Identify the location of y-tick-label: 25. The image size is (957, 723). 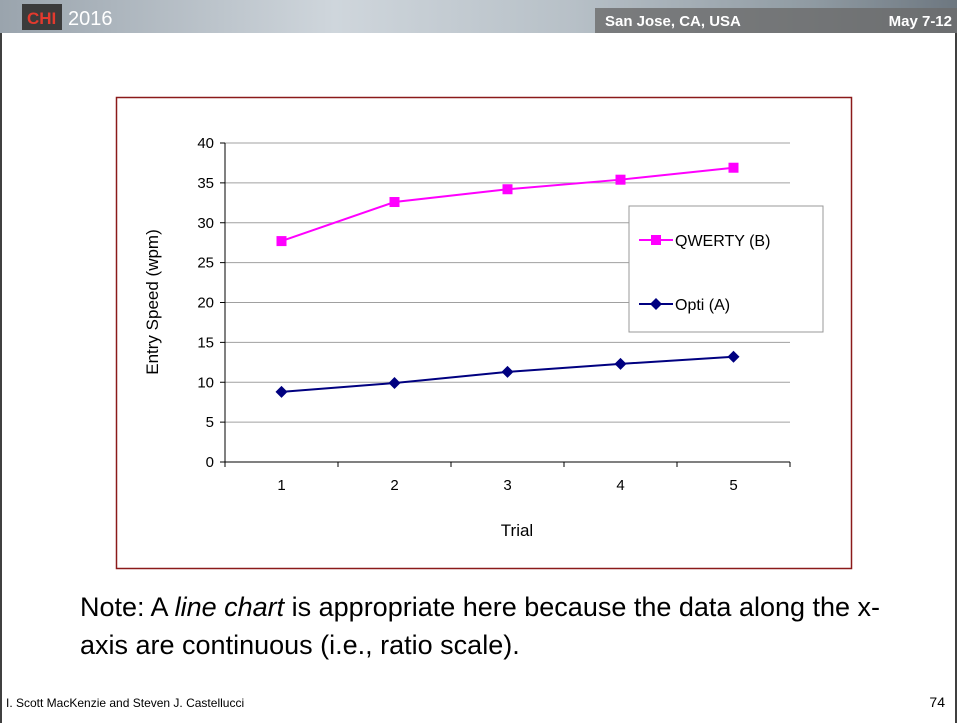
(205, 263).